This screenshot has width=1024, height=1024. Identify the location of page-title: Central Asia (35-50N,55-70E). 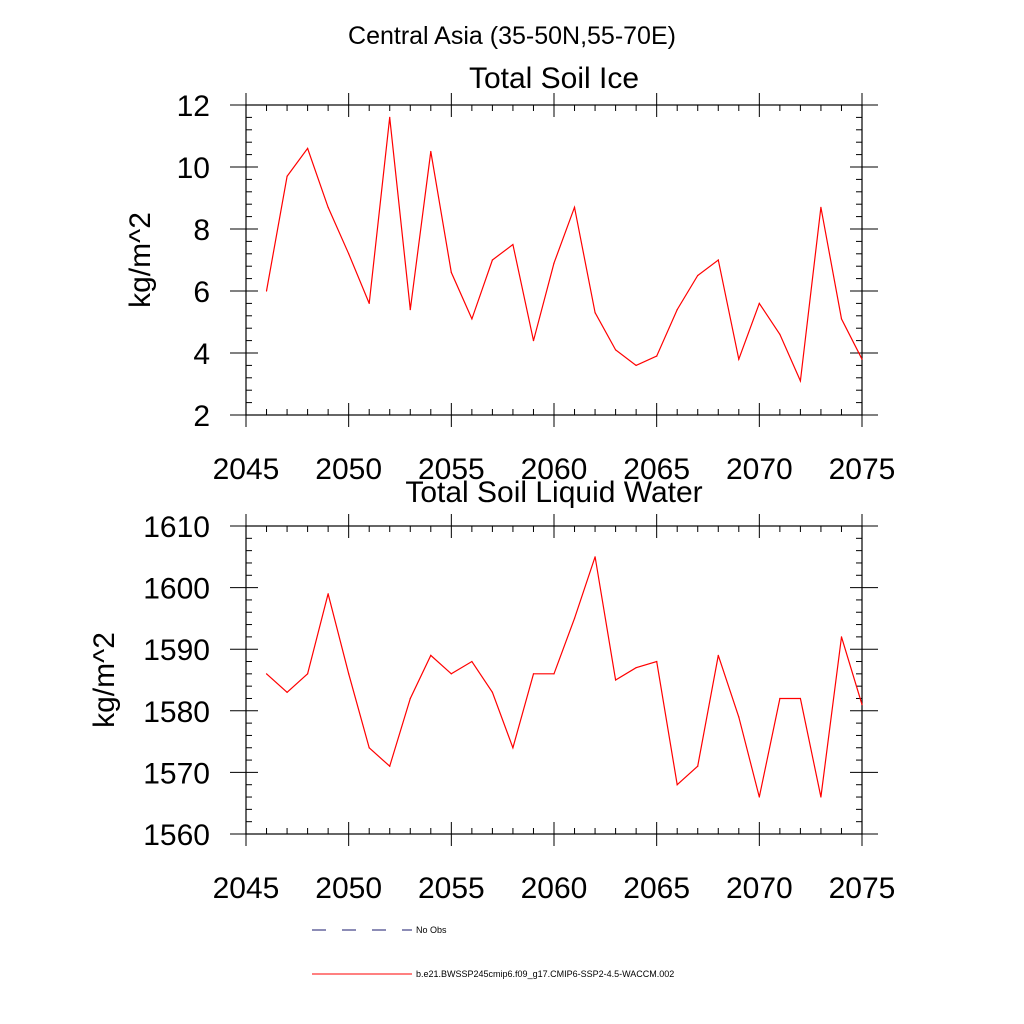
(512, 36).